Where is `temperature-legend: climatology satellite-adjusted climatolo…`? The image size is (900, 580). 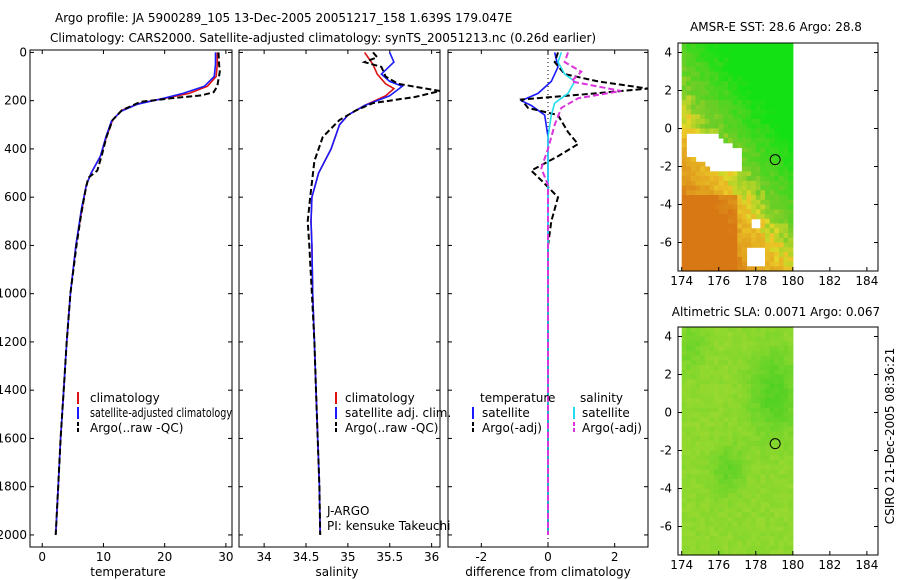 temperature-legend: climatology satellite-adjusted climatolo… is located at coordinates (154, 413).